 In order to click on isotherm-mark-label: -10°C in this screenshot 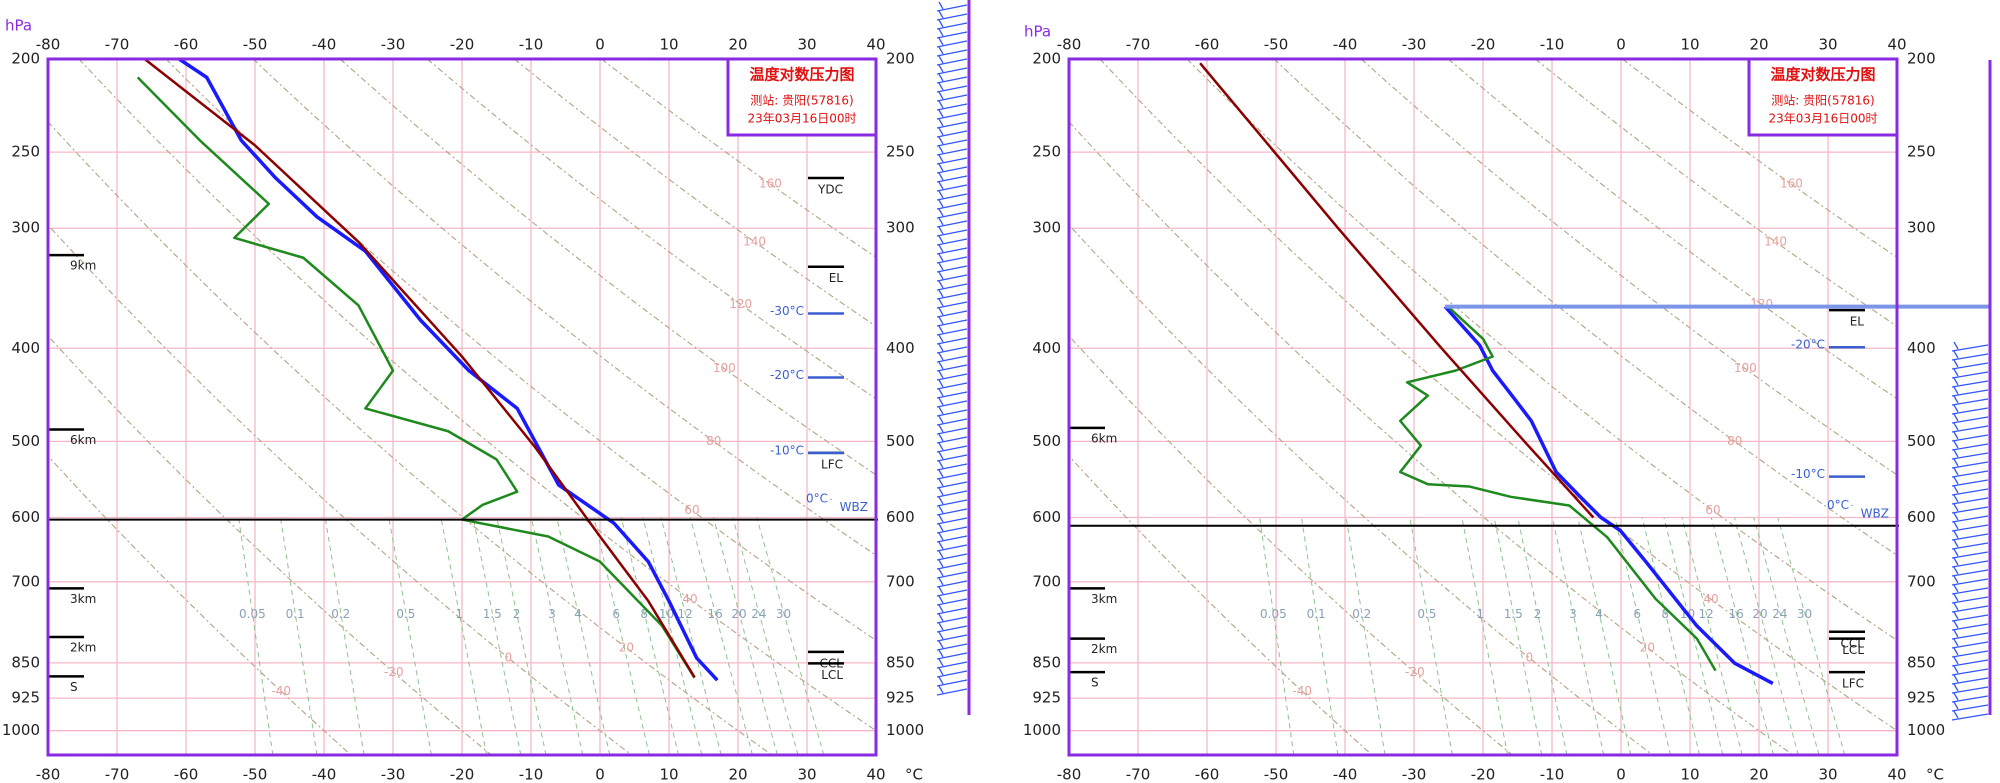, I will do `click(787, 450)`.